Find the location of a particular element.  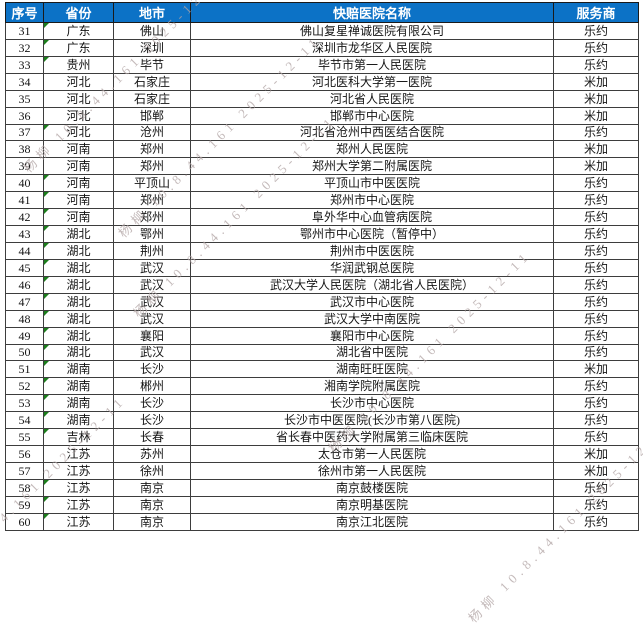

cell-serial: 40 is located at coordinates (24, 183).